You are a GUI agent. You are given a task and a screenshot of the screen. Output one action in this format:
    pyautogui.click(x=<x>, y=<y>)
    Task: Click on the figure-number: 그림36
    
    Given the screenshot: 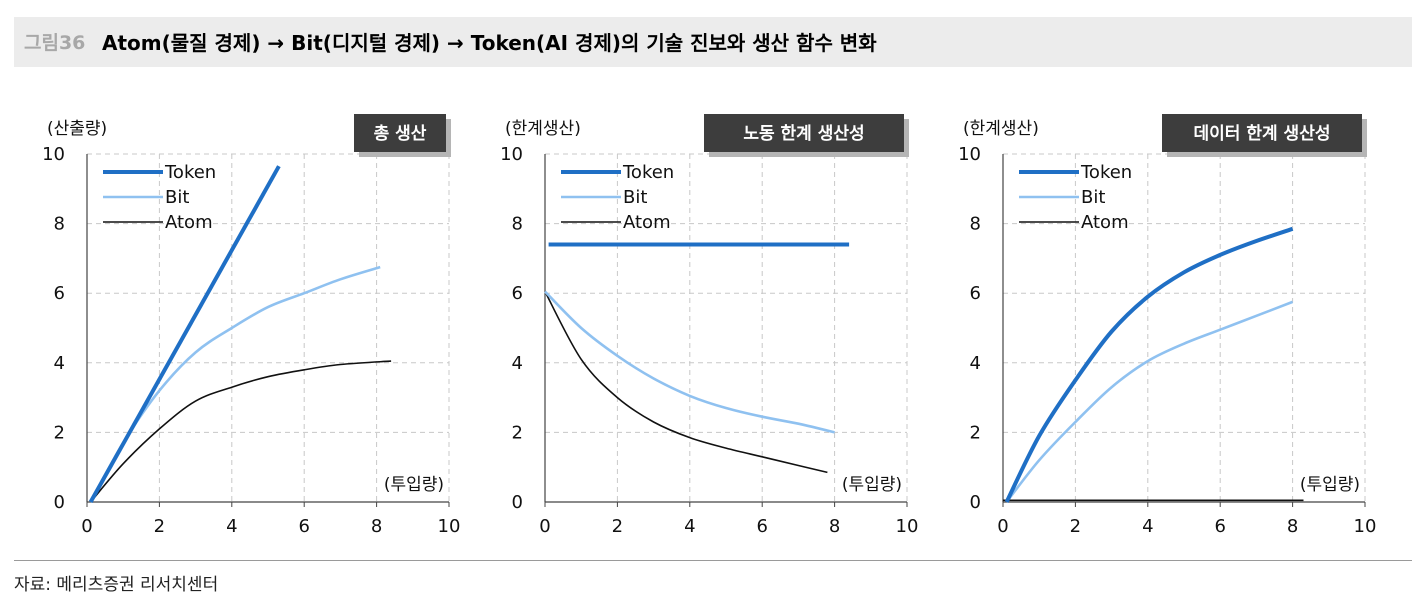 What is the action you would take?
    pyautogui.click(x=55, y=43)
    